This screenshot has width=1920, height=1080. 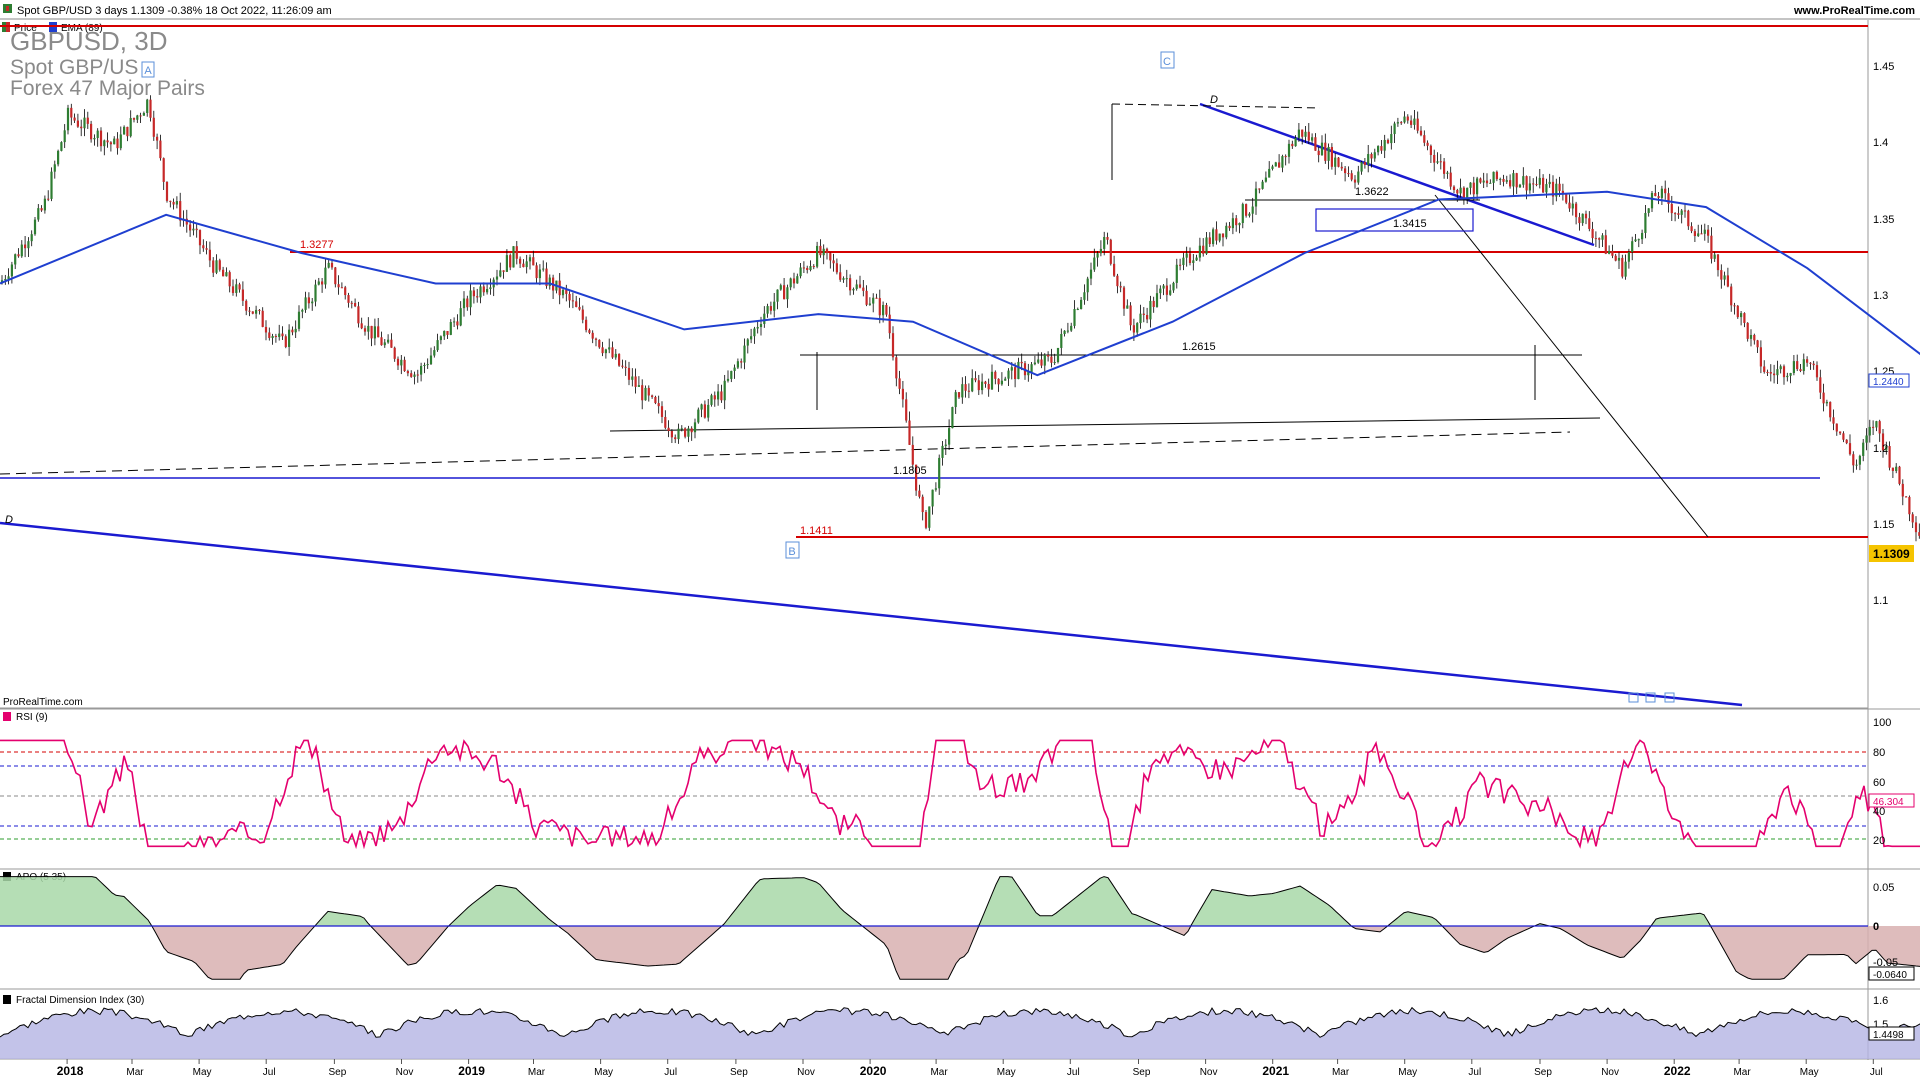 I want to click on time-axis-label: Mar, so click(x=135, y=1072).